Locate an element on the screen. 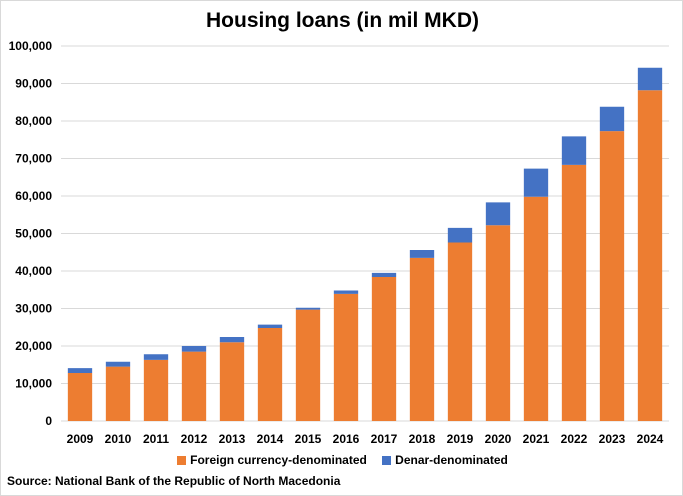 The width and height of the screenshot is (683, 496). x-tick-label: 2011 is located at coordinates (156, 439).